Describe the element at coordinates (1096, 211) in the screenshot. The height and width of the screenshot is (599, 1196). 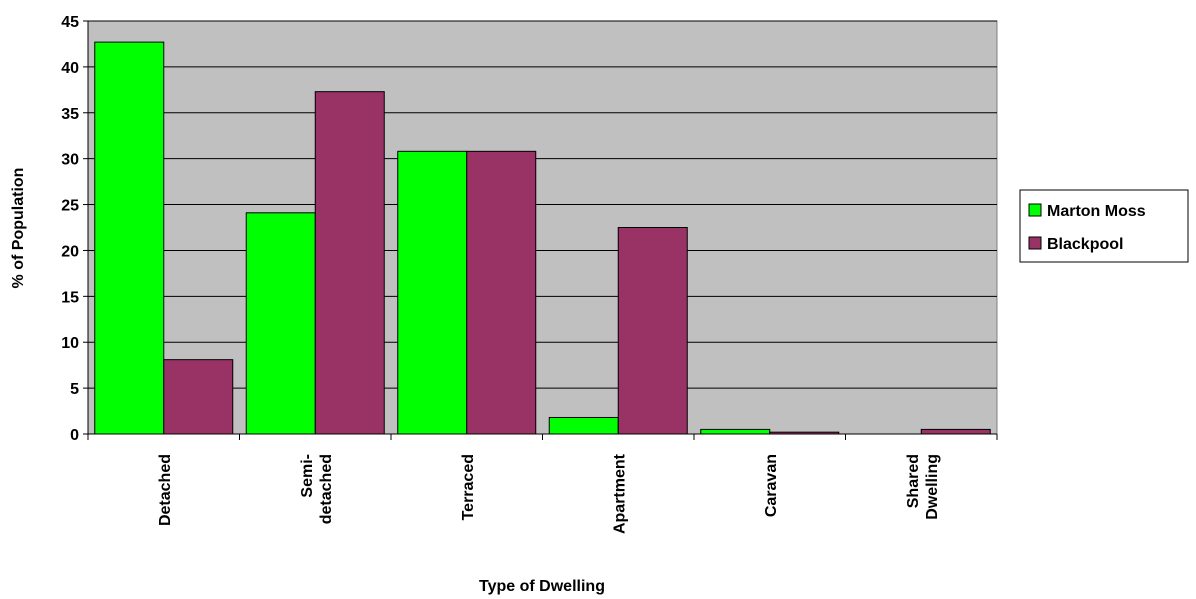
I see `legend-label: Marton Moss` at that location.